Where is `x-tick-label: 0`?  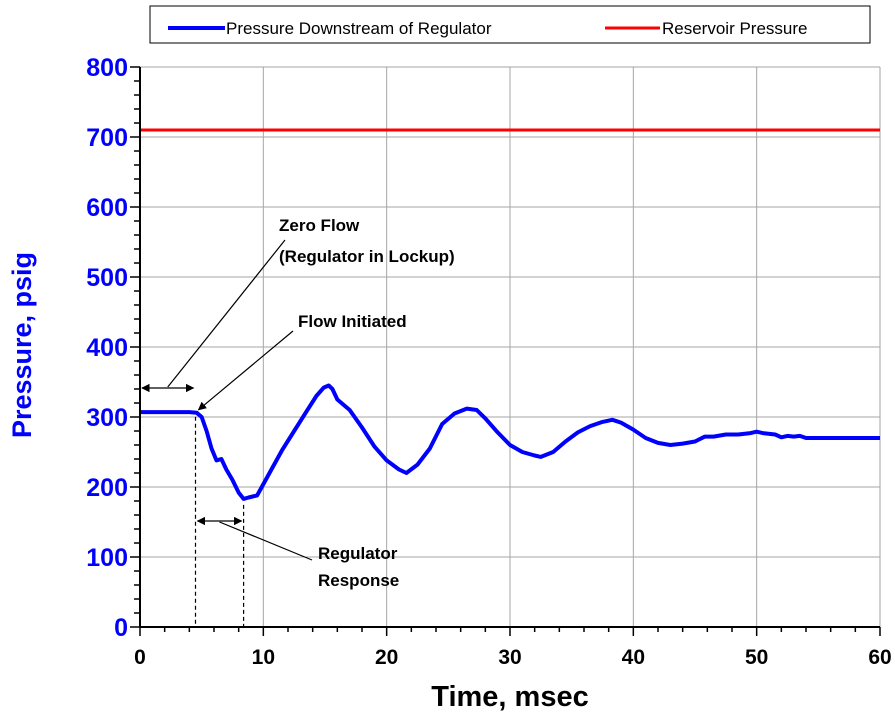 x-tick-label: 0 is located at coordinates (140, 657).